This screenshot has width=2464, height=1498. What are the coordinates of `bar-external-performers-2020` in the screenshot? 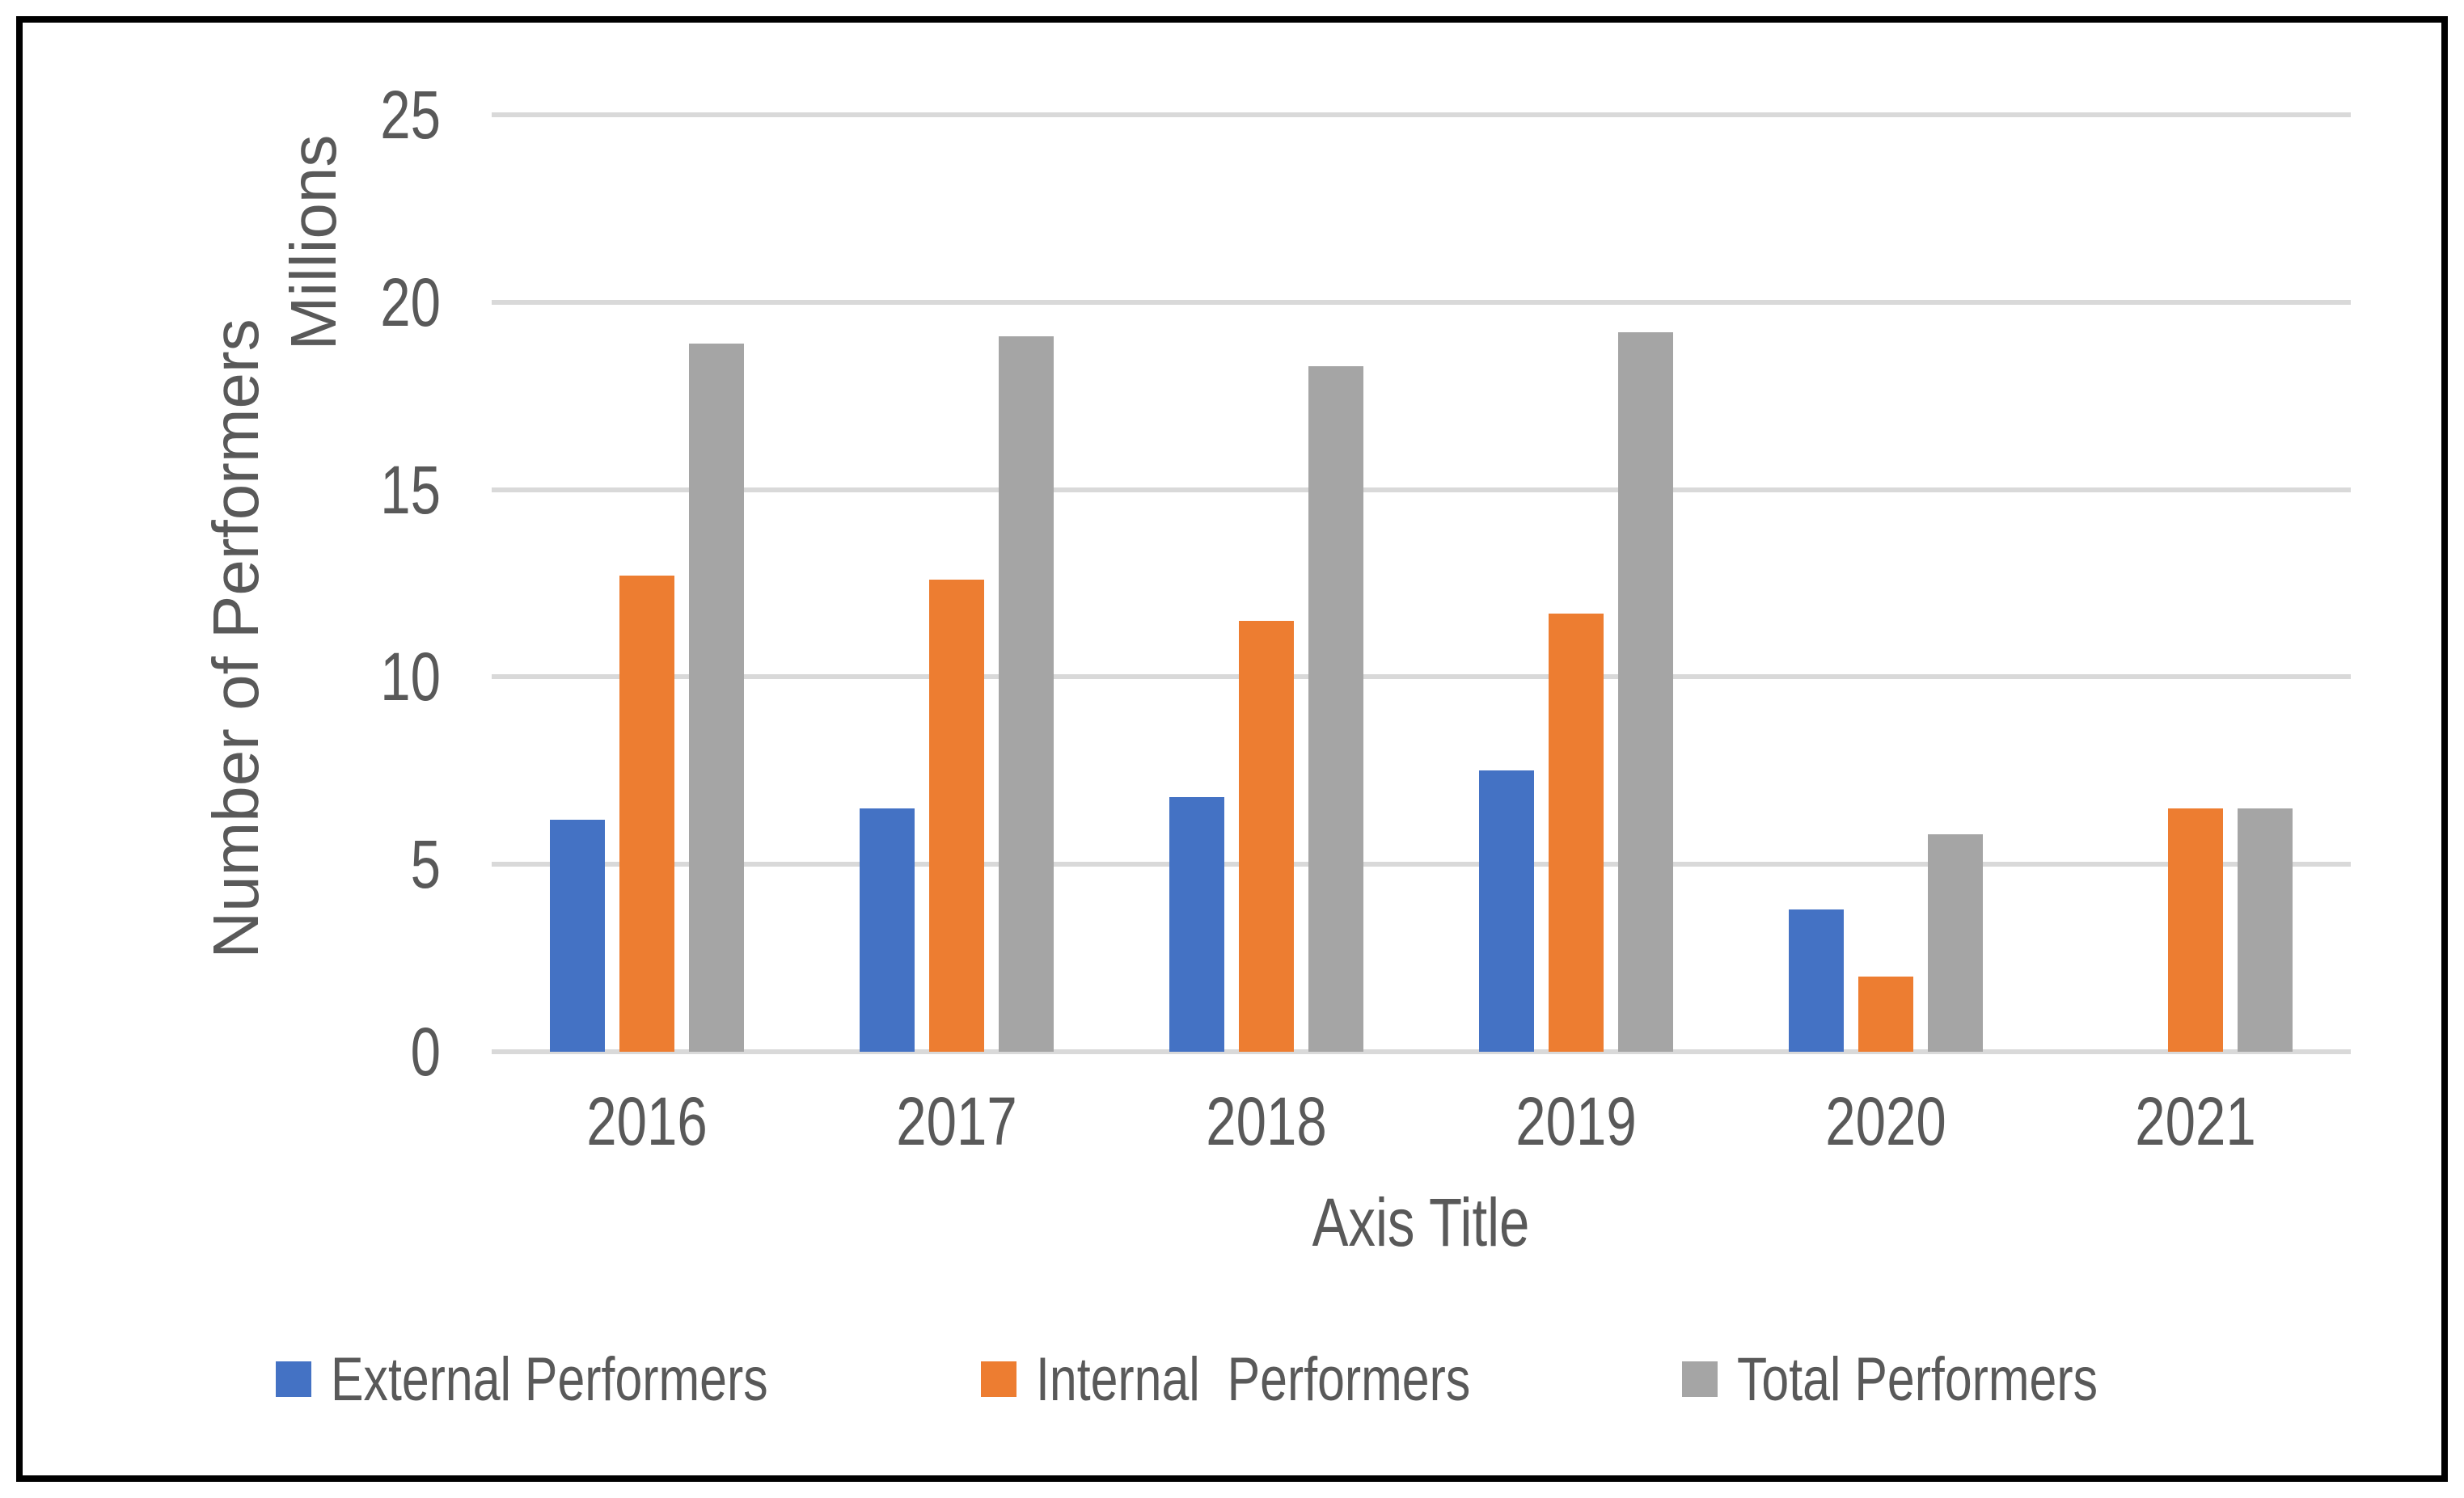 It's located at (1817, 981).